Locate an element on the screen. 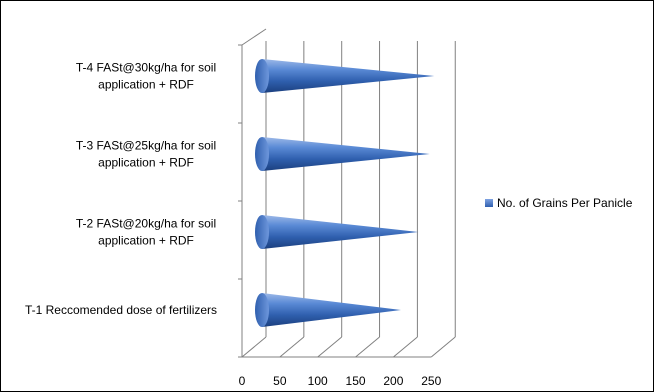  legend-label: No. of Grains Per Panicle is located at coordinates (565, 203).